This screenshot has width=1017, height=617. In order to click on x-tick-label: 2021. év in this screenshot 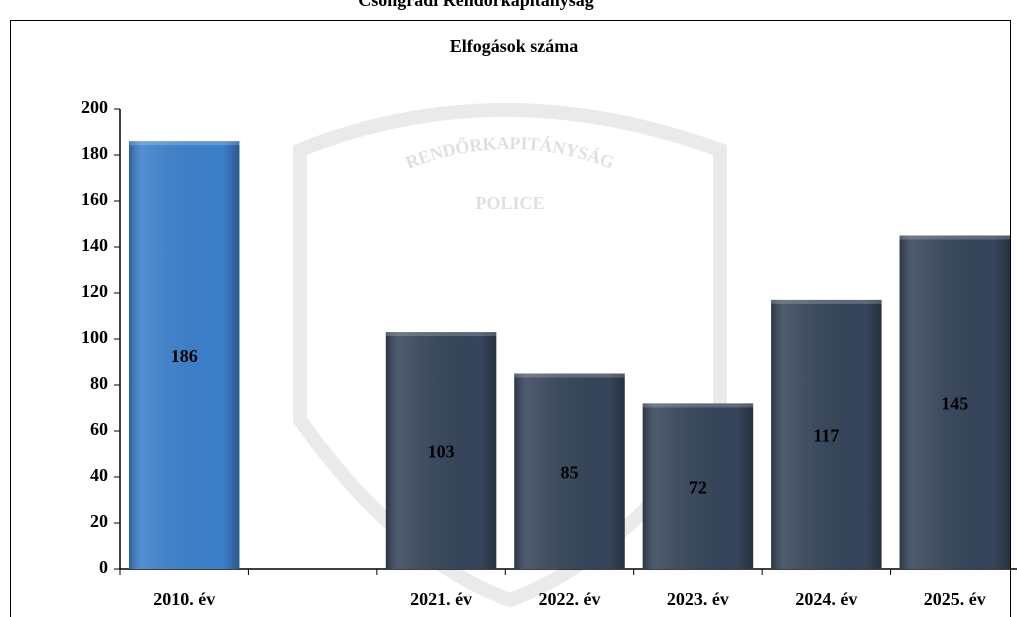, I will do `click(441, 599)`.